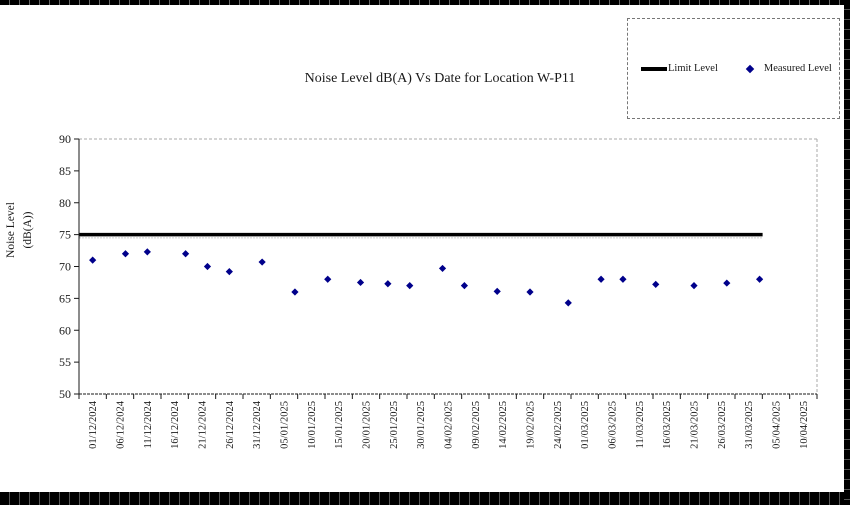 This screenshot has height=505, width=850. What do you see at coordinates (65, 203) in the screenshot?
I see `y-tick-label: 80` at bounding box center [65, 203].